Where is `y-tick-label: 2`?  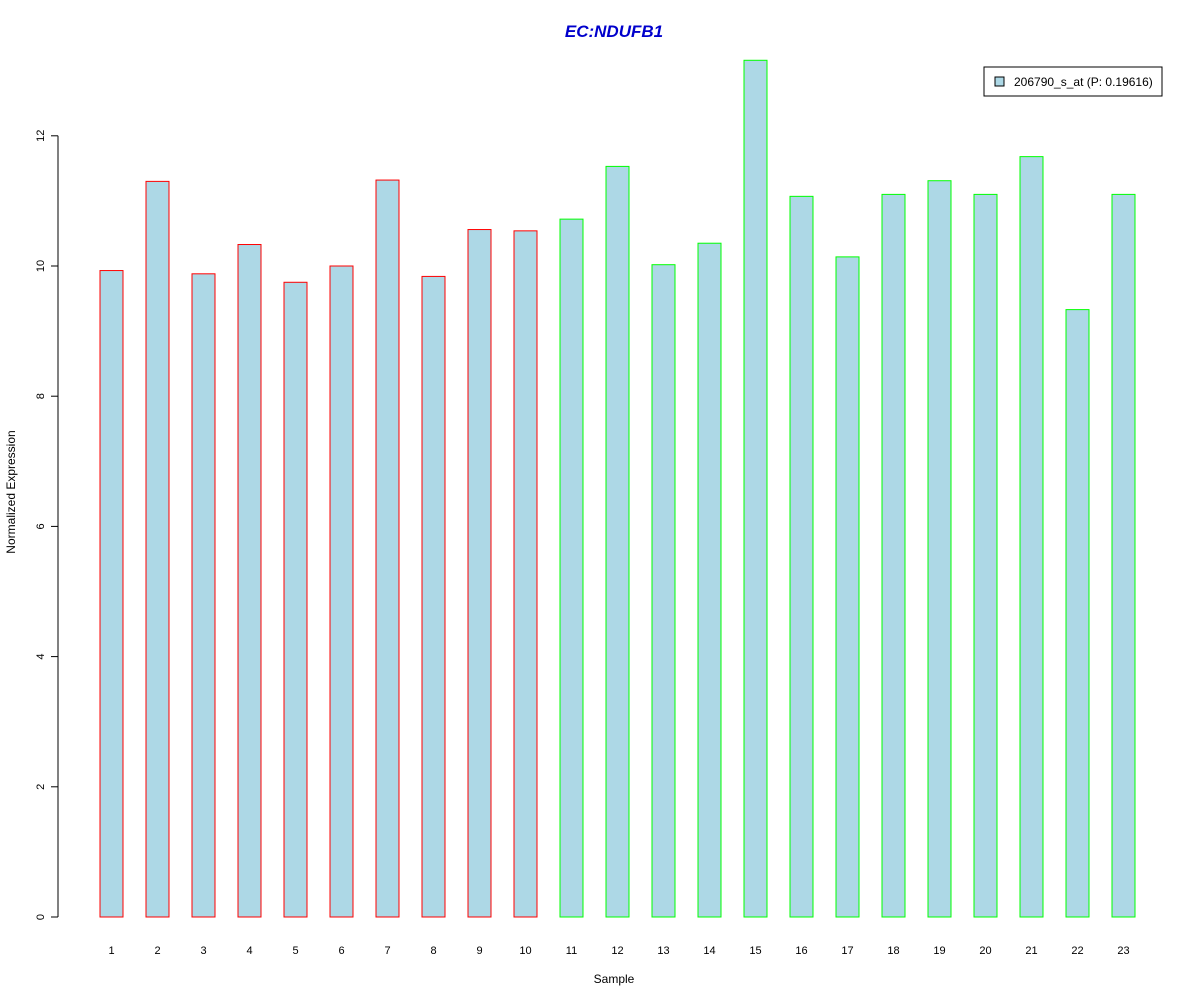
y-tick-label: 2 is located at coordinates (41, 787).